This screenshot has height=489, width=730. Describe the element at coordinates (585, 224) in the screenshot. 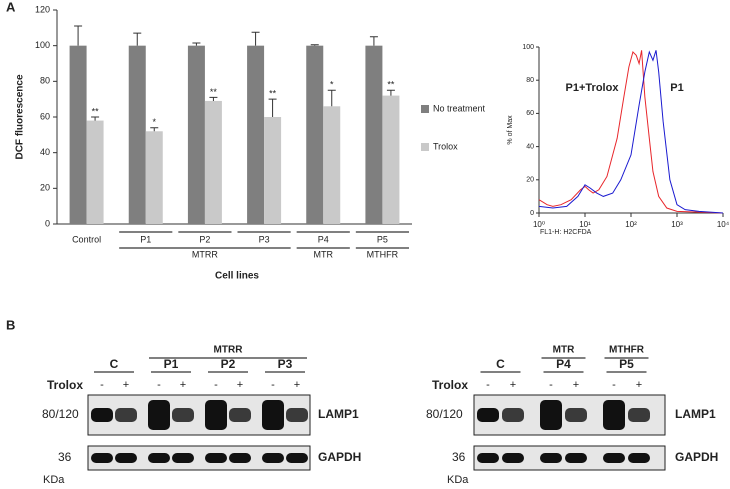

I see `x-tick-label: 10¹` at that location.